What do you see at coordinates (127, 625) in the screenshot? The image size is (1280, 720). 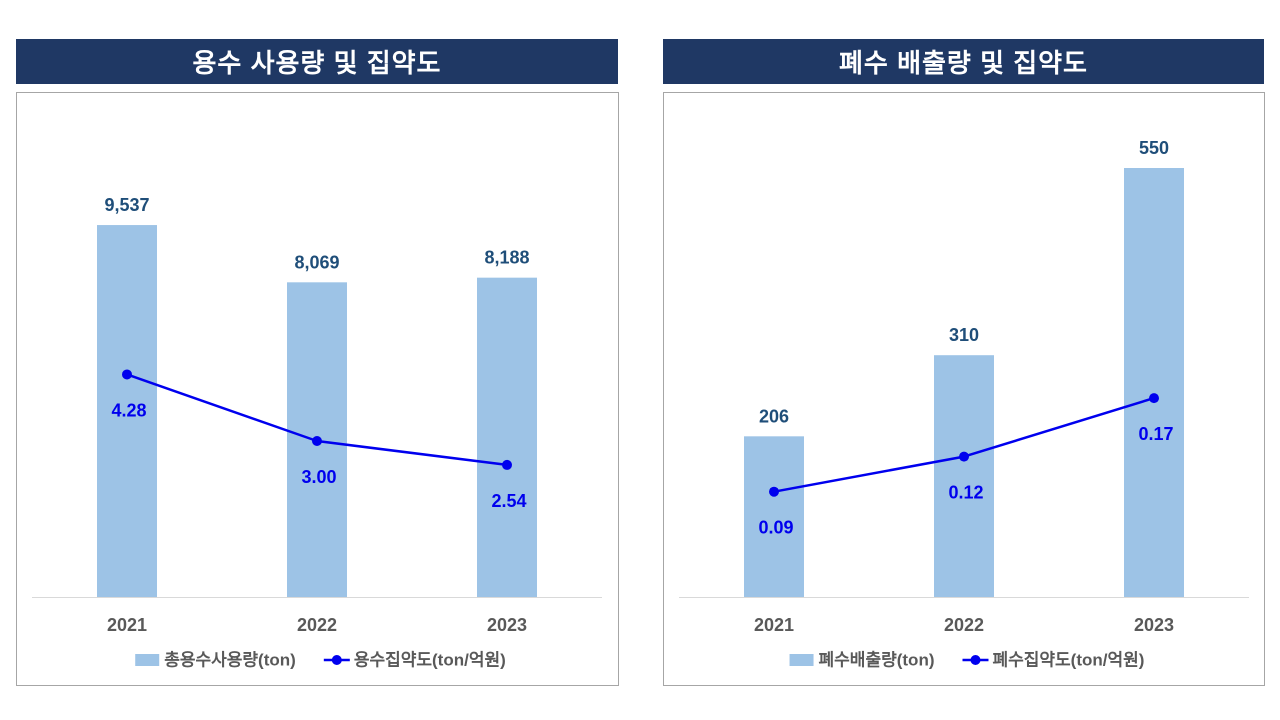 I see `water-usage-x-tick-2021: 2021` at bounding box center [127, 625].